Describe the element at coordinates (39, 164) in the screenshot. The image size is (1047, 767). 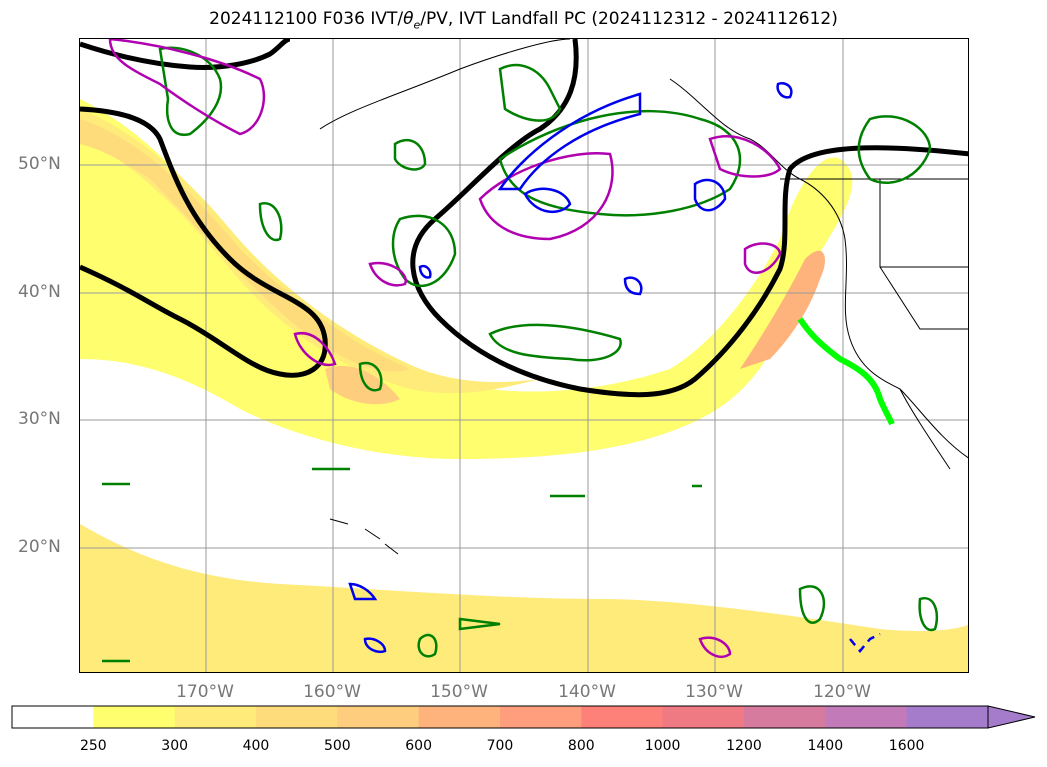
I see `lat-label-50: 50°N` at that location.